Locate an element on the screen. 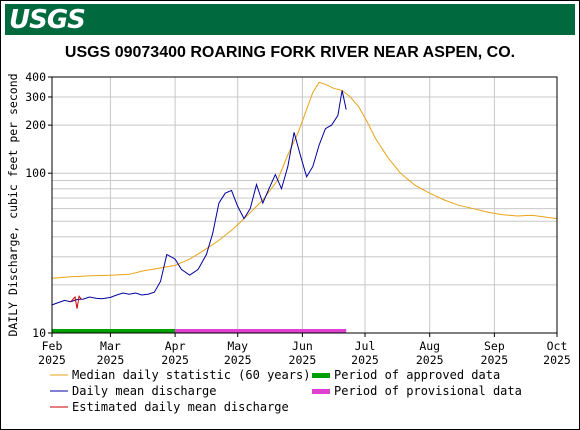 This screenshot has width=580, height=430. x-tick-month: Feb is located at coordinates (52, 346).